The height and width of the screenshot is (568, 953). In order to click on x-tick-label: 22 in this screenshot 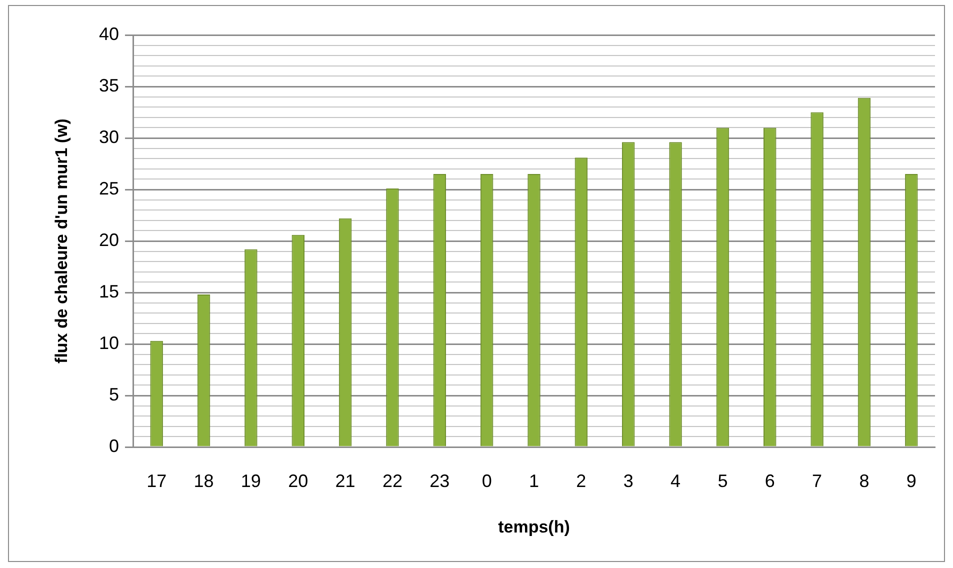, I will do `click(392, 480)`.